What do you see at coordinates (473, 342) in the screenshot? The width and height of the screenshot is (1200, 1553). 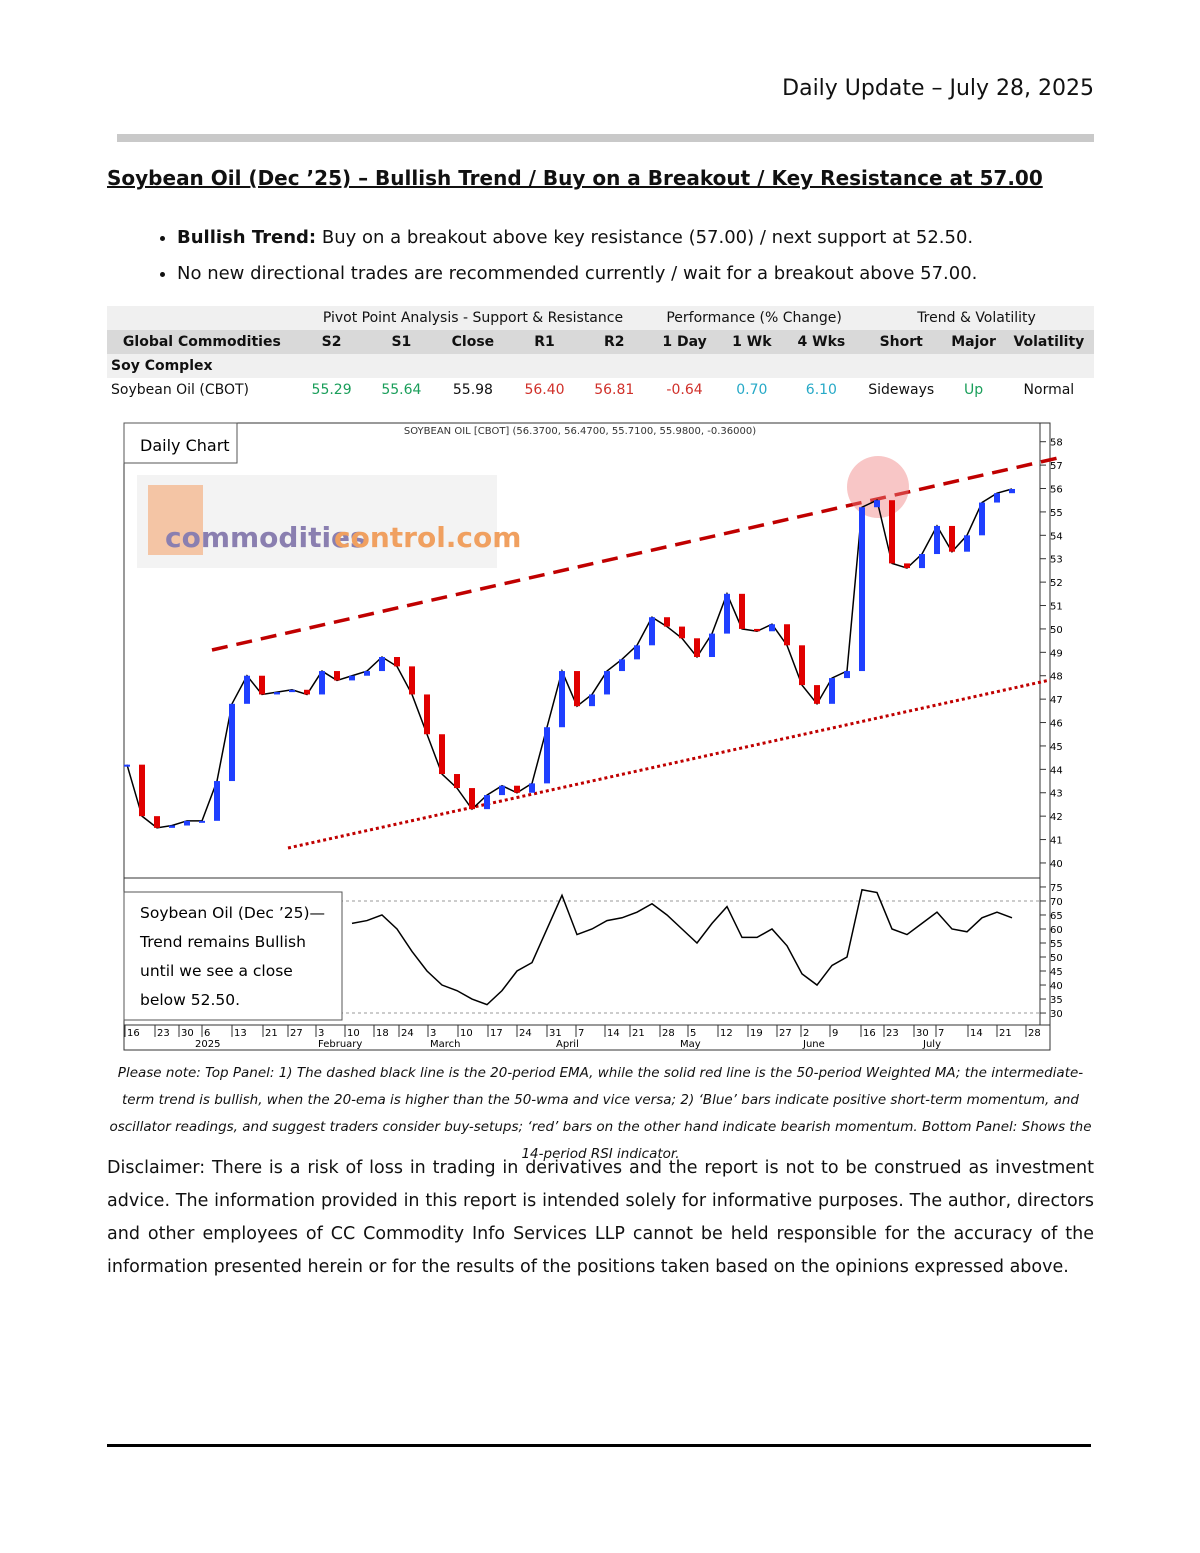 I see `column-header: Close` at bounding box center [473, 342].